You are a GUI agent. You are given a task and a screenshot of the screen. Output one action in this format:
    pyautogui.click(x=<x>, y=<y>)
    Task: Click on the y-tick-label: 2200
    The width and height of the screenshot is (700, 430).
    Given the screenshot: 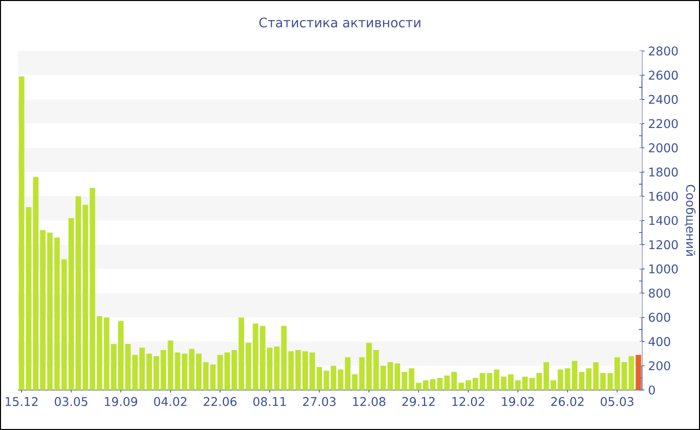 What is the action you would take?
    pyautogui.click(x=663, y=123)
    